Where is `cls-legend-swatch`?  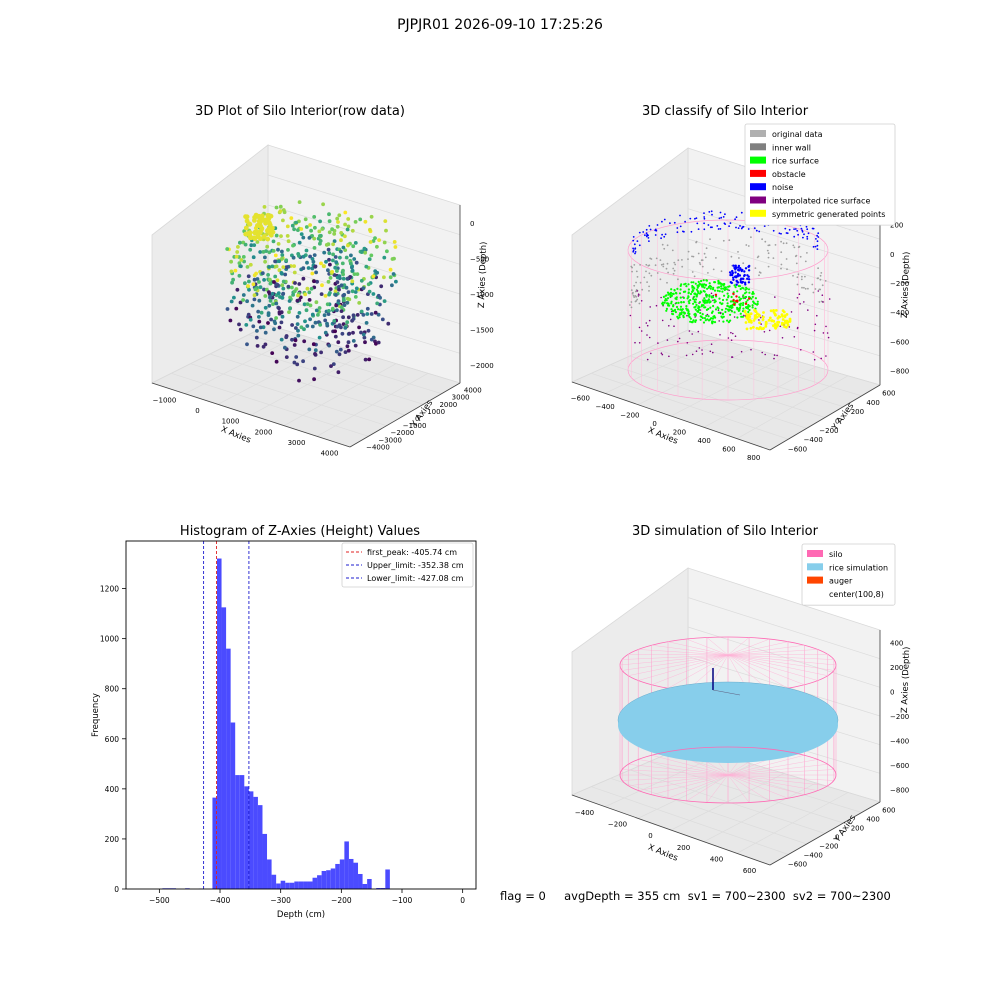
cls-legend-swatch is located at coordinates (758, 187).